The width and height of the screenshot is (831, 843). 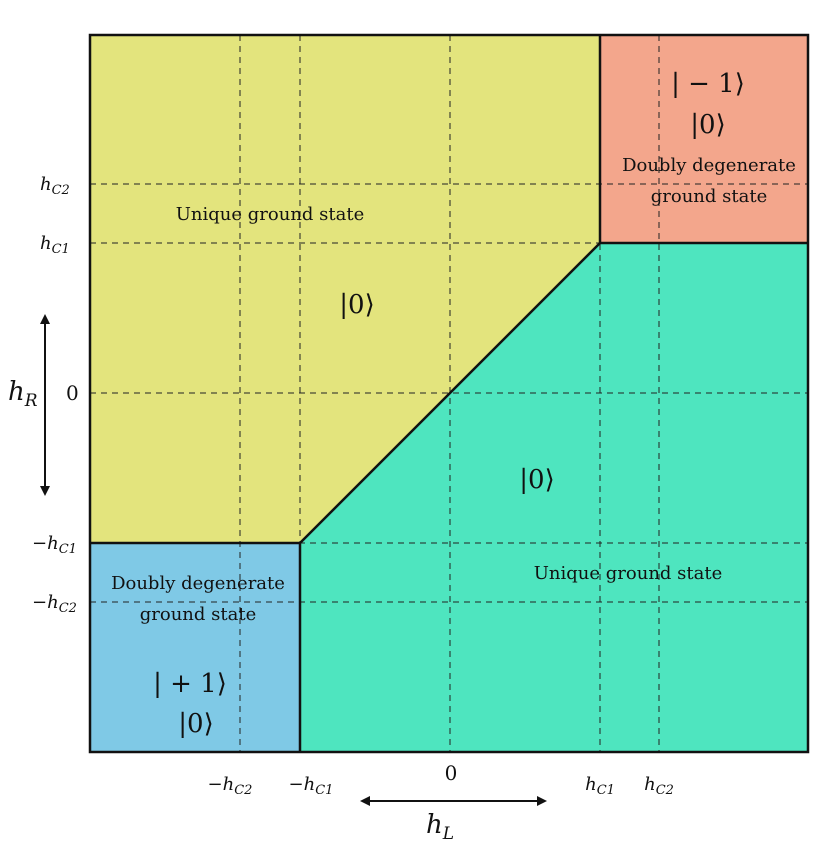 I want to click on top-right-state-1: | − 1⟩, so click(x=708, y=84).